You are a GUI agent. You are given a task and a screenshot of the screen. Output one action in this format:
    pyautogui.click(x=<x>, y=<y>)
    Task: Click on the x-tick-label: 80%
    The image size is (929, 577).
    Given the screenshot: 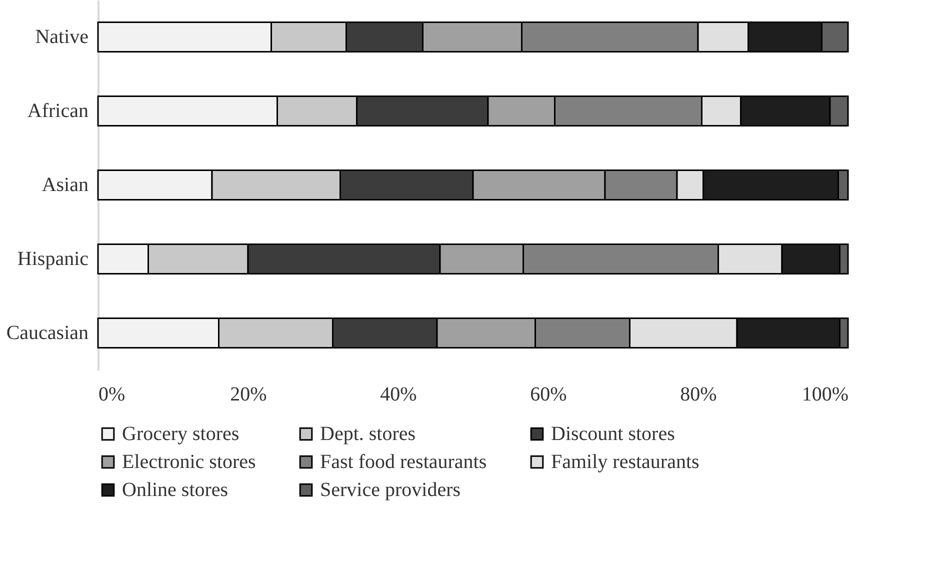 What is the action you would take?
    pyautogui.click(x=698, y=395)
    